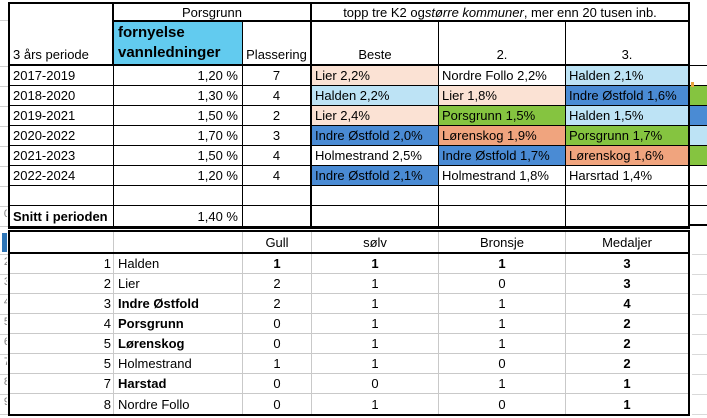 This screenshot has height=418, width=707. What do you see at coordinates (375, 135) in the screenshot?
I see `beste-cell: Indre Østfold 2,0%` at bounding box center [375, 135].